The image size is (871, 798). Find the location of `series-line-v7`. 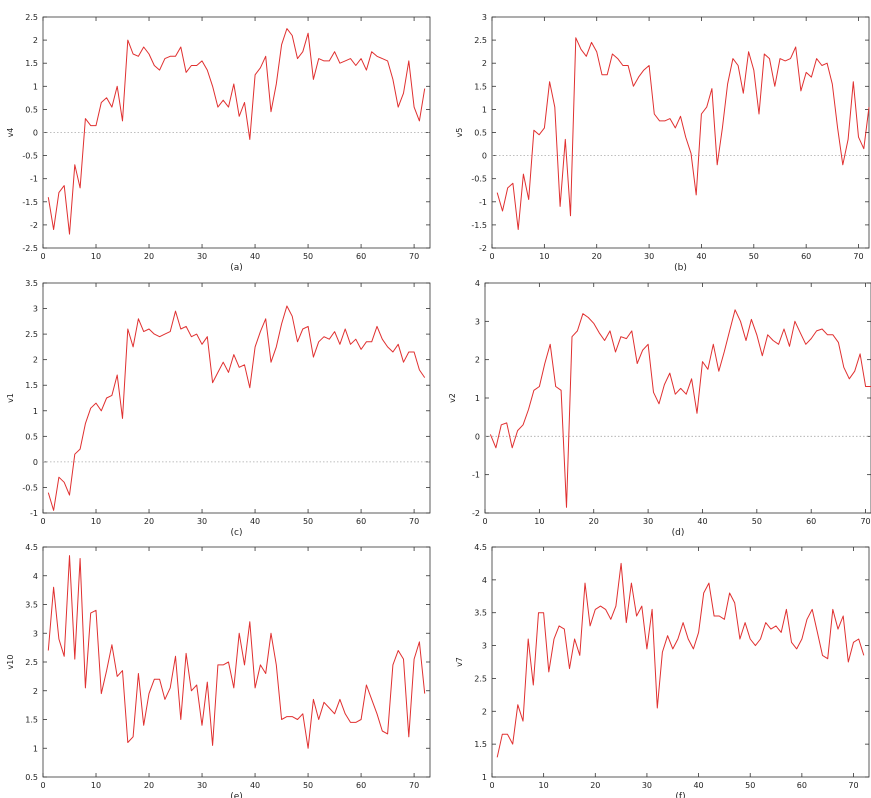

series-line-v7 is located at coordinates (680, 660).